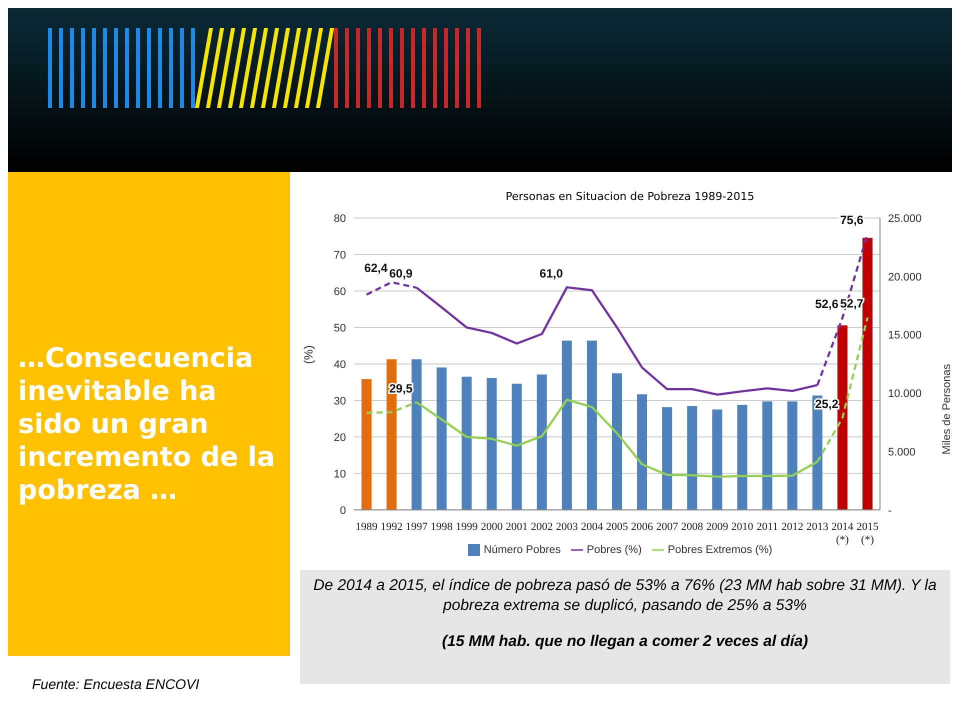 The image size is (960, 720). What do you see at coordinates (852, 220) in the screenshot?
I see `data-label: 75,6` at bounding box center [852, 220].